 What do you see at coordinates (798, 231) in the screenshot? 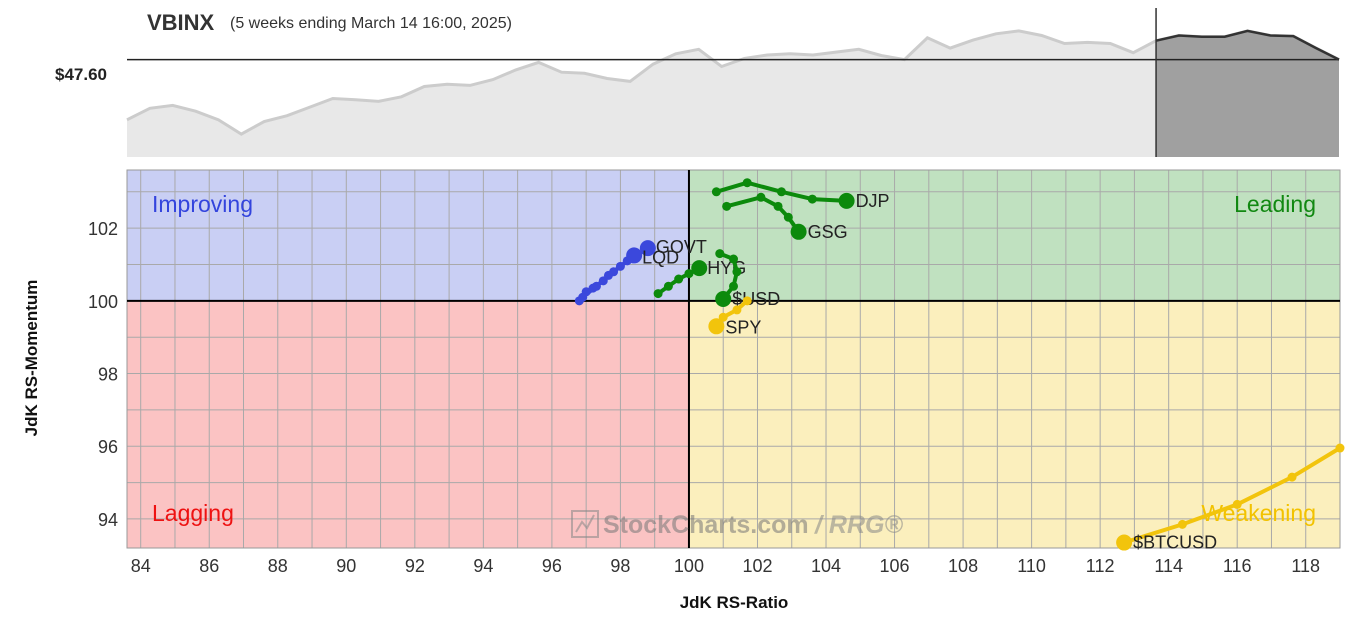
I see `tail-head-gsg` at bounding box center [798, 231].